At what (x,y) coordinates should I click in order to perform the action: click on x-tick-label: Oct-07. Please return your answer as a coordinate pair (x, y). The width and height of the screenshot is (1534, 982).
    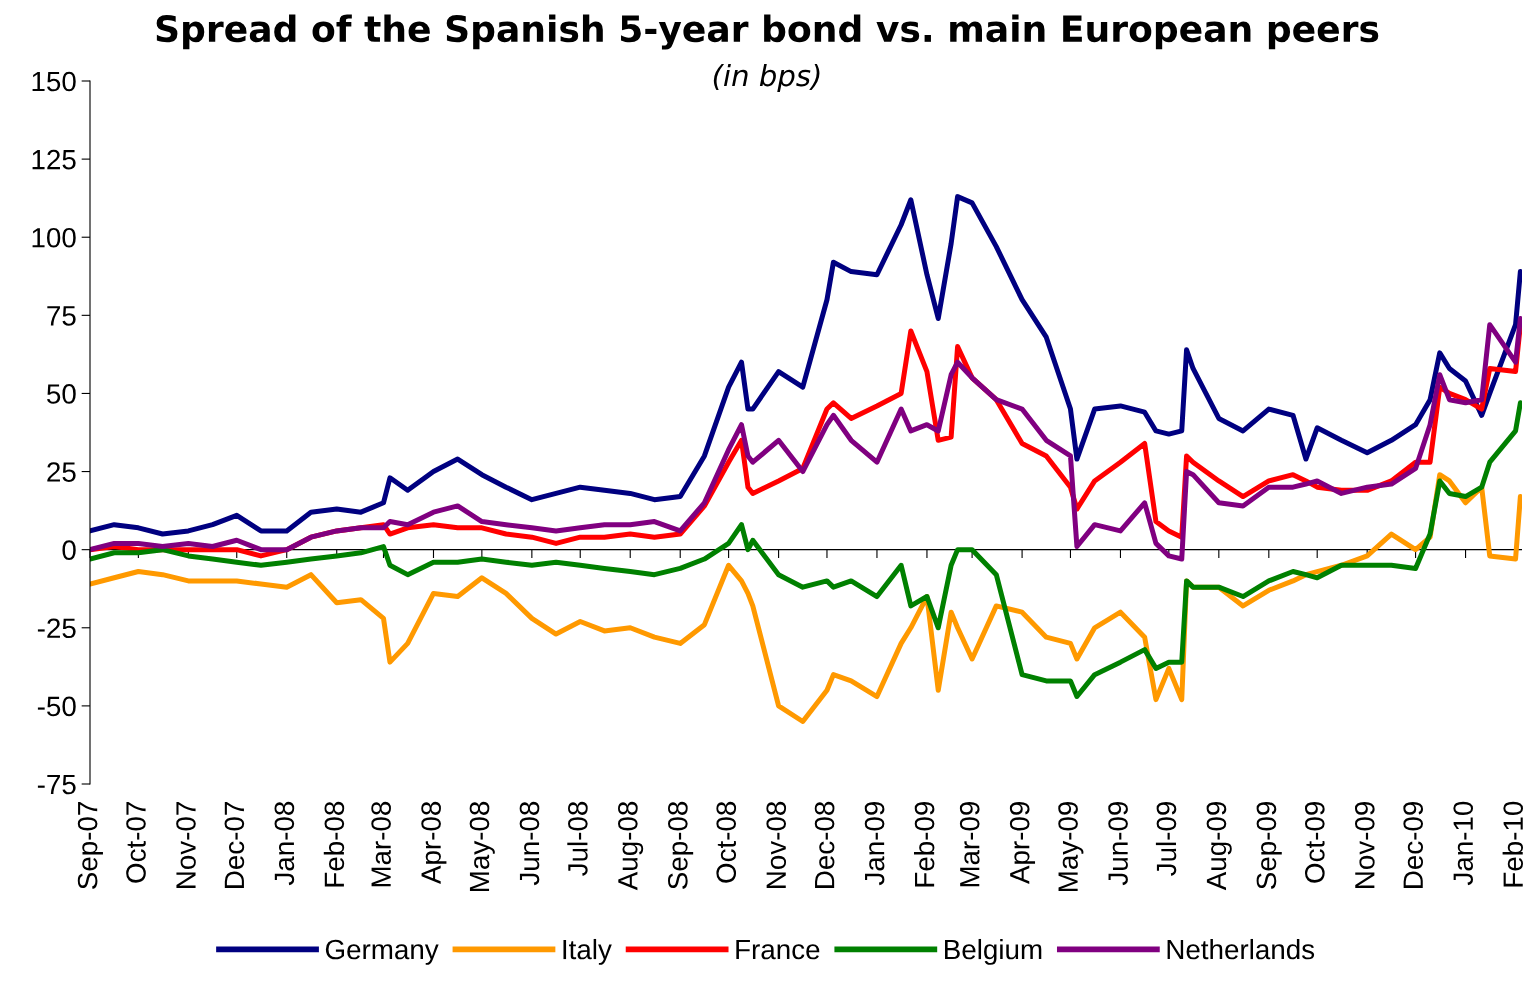
    Looking at the image, I should click on (136, 842).